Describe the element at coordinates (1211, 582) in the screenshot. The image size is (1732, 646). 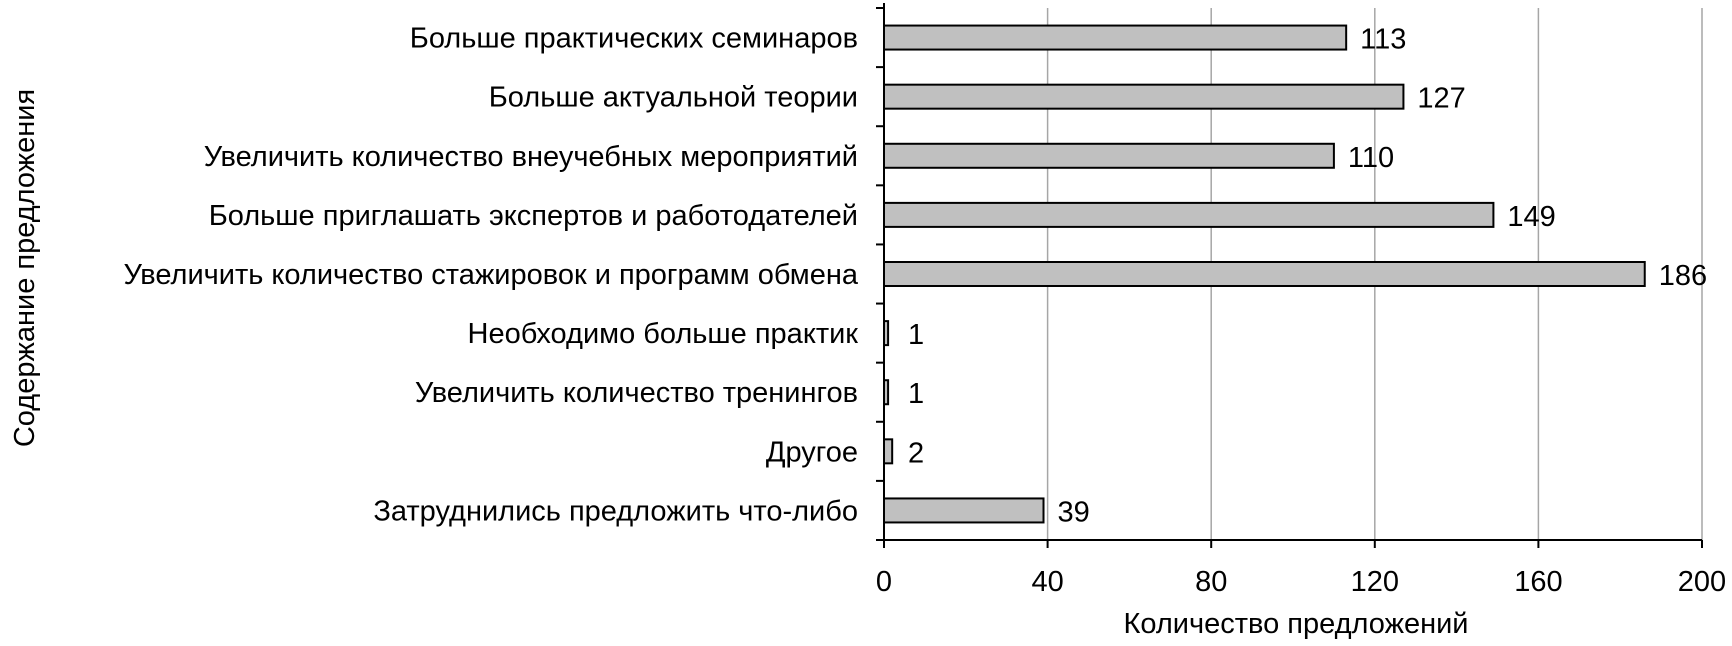
I see `x-tick-label: 80` at that location.